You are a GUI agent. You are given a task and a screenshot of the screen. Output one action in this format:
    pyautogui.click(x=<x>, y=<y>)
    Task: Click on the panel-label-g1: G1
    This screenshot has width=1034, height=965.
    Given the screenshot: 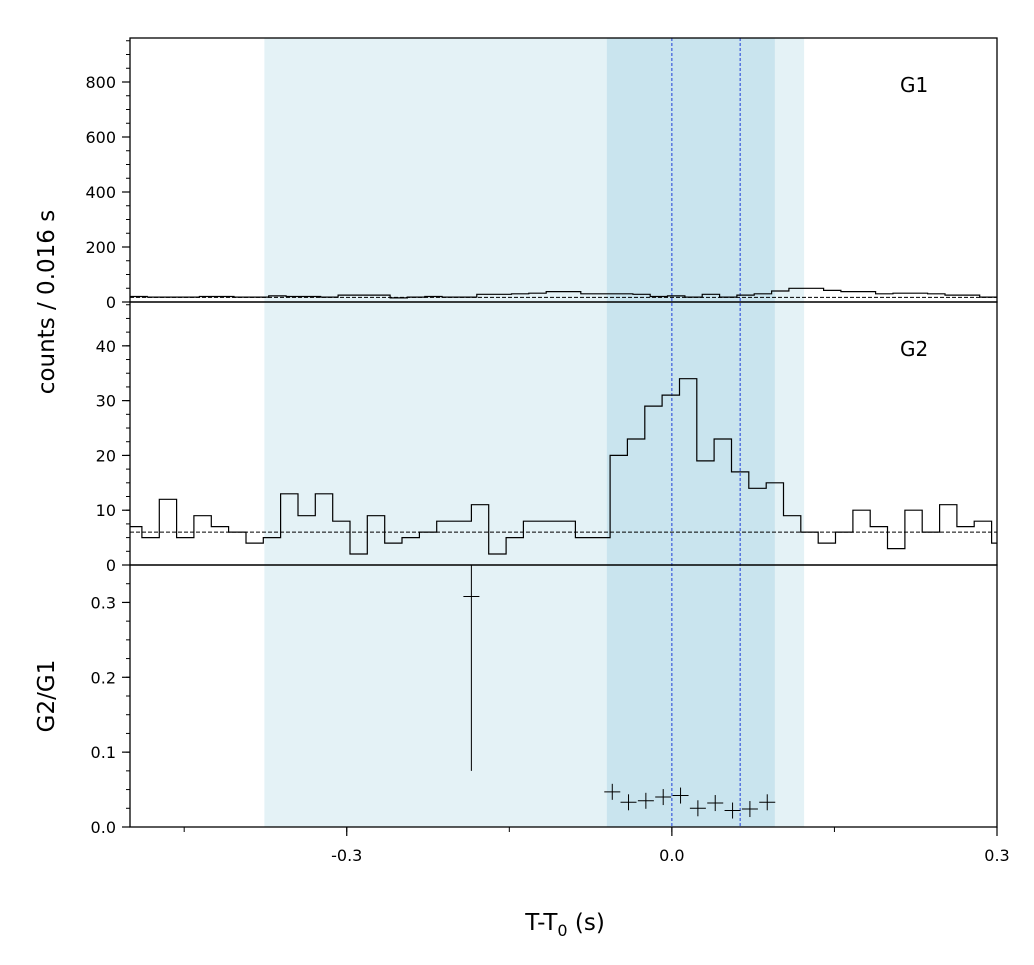 What is the action you would take?
    pyautogui.click(x=914, y=85)
    